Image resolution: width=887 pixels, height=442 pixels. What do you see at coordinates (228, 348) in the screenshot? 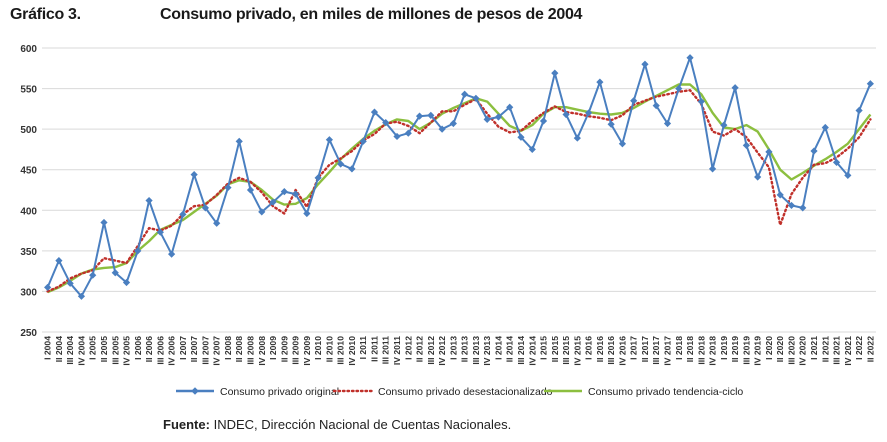
I see `x-tick-label: I 2008` at bounding box center [228, 348].